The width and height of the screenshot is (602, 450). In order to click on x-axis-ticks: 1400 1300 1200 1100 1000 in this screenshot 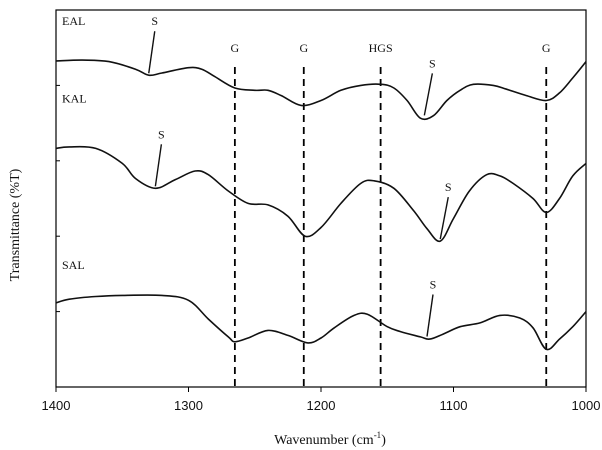, I will do `click(321, 400)`.